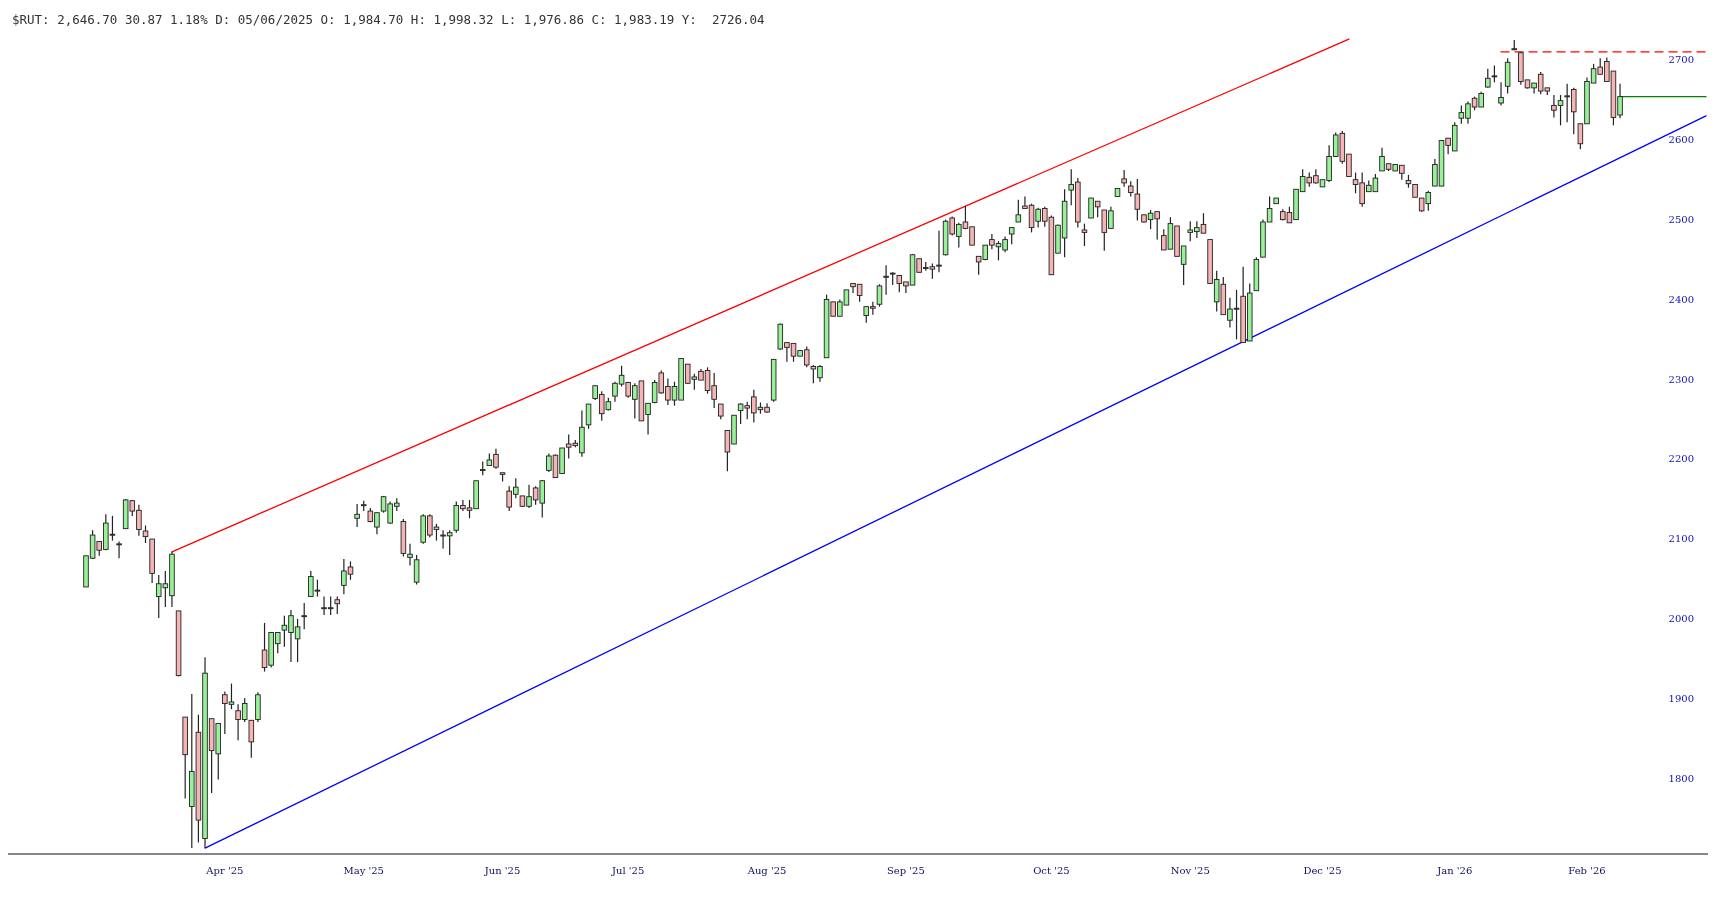  What do you see at coordinates (766, 870) in the screenshot?
I see `x-tick-label: Aug '25` at bounding box center [766, 870].